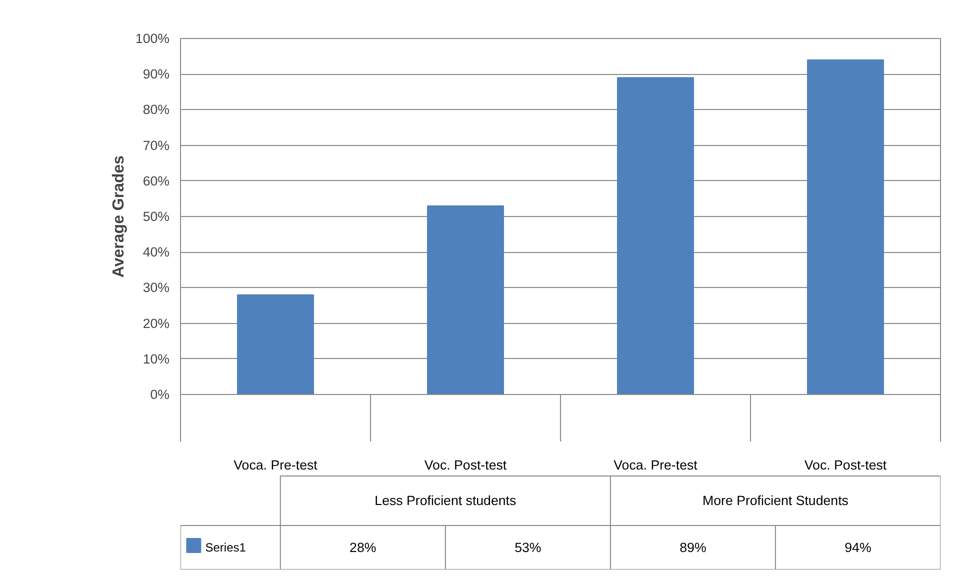 The width and height of the screenshot is (957, 581). Describe the element at coordinates (528, 547) in the screenshot. I see `data-label: 53%` at that location.